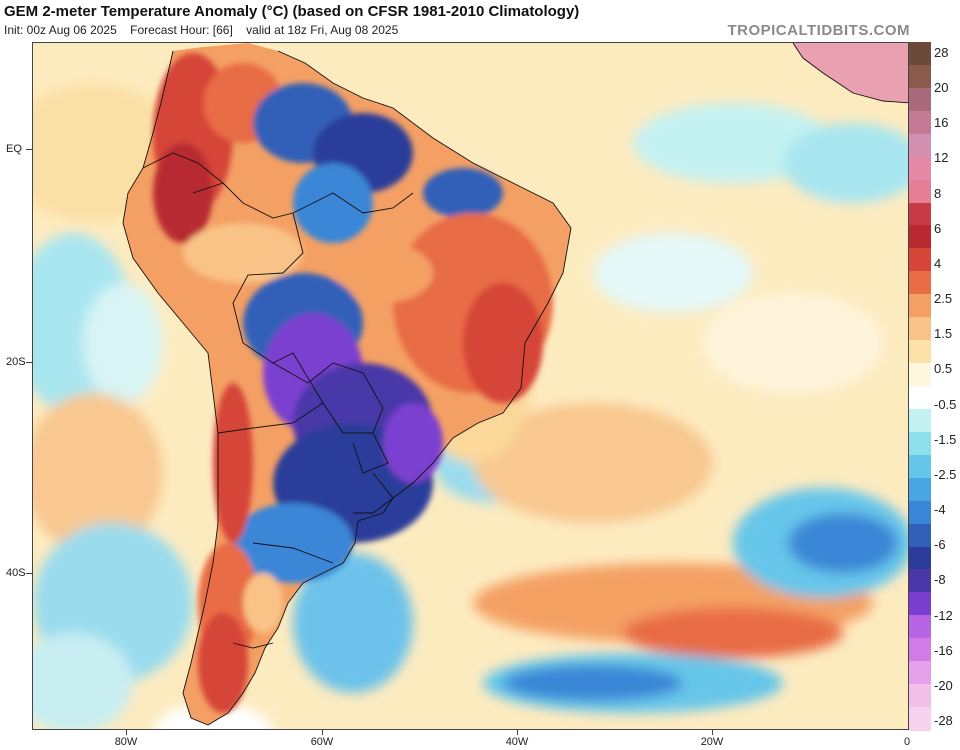  I want to click on colorbar-label: 16, so click(941, 123).